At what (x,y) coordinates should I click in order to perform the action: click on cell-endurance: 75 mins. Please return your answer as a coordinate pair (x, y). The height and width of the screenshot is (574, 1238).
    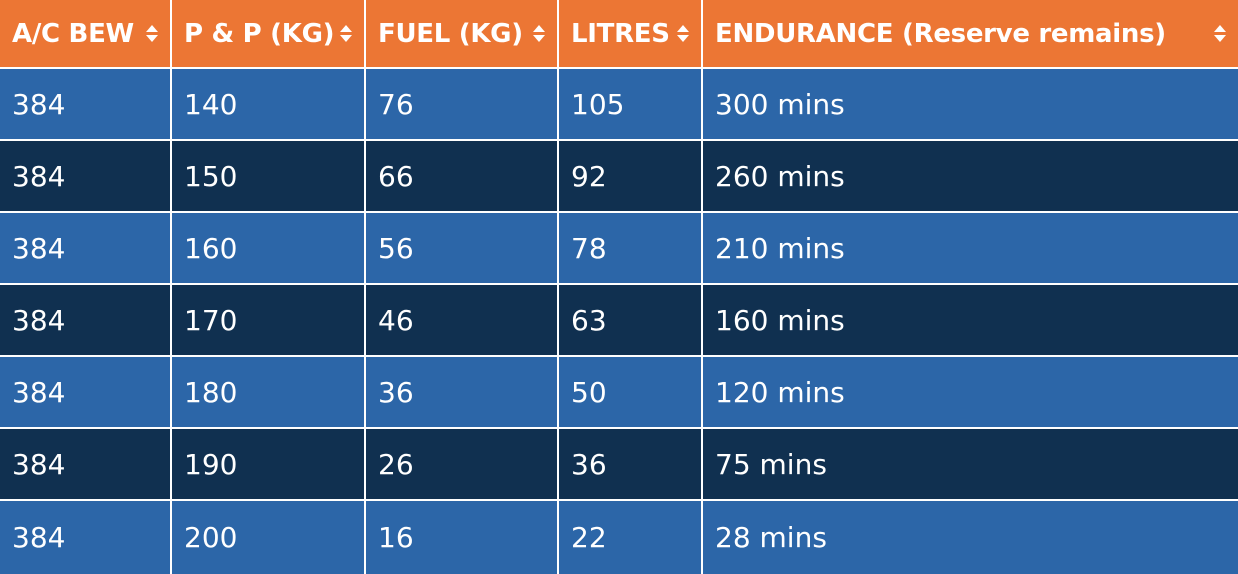
    Looking at the image, I should click on (970, 464).